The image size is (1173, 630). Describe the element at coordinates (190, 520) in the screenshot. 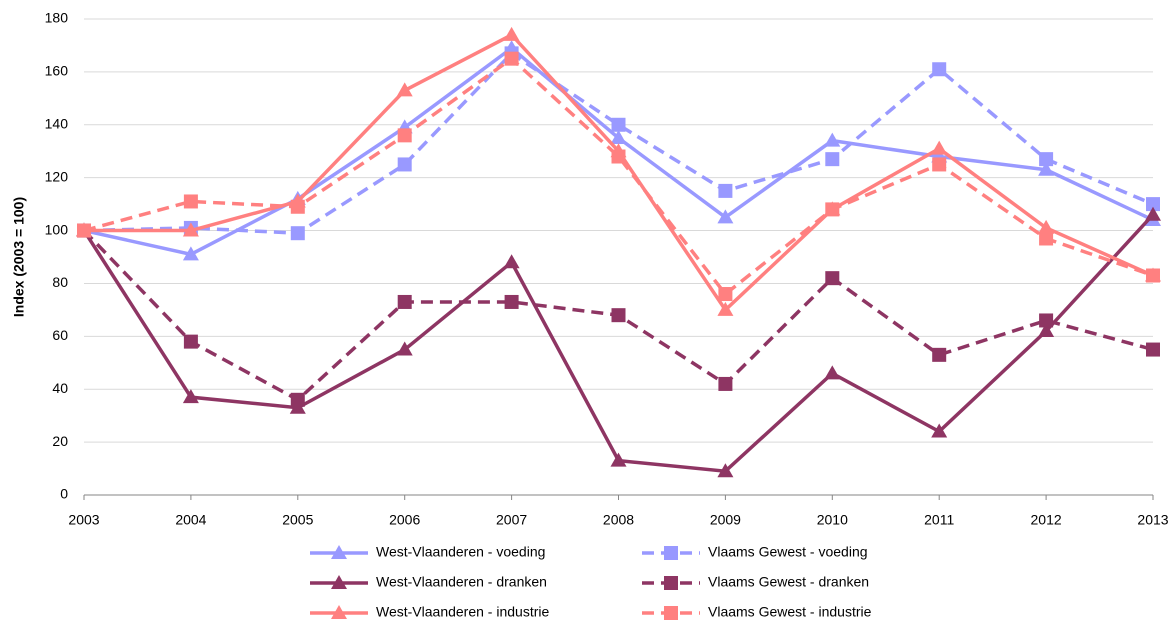

I see `x-tick-label: 2004` at that location.